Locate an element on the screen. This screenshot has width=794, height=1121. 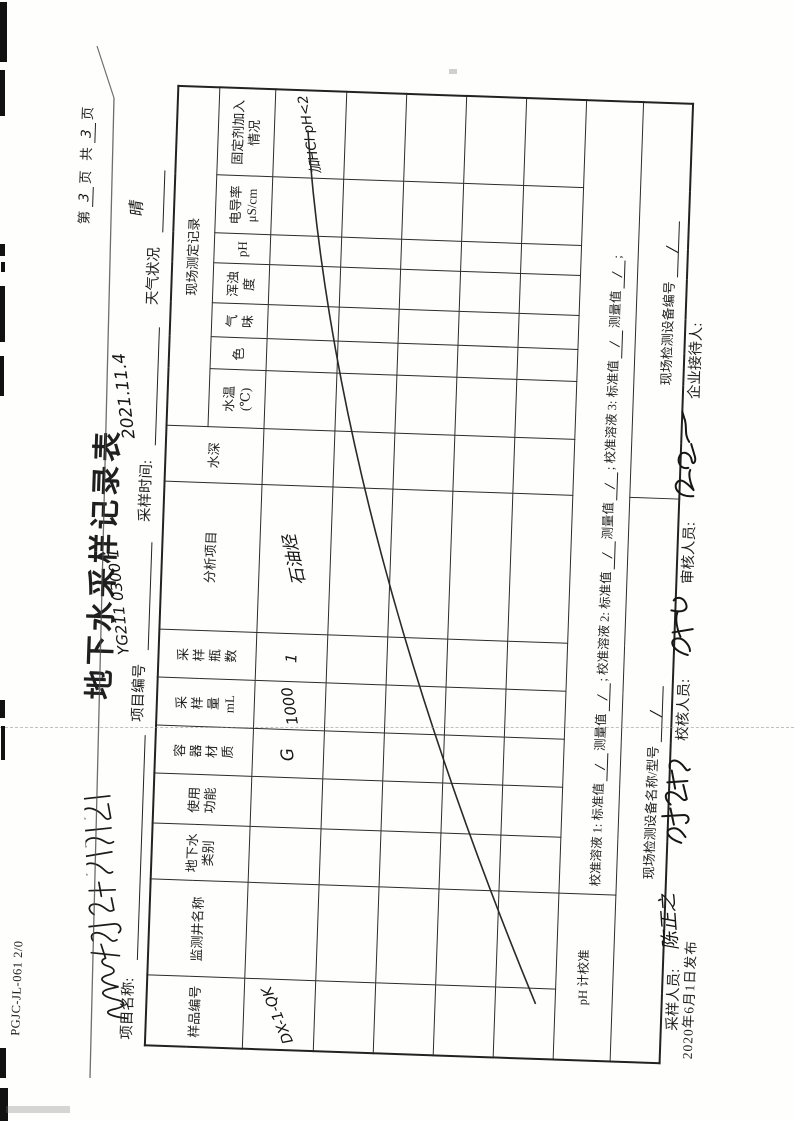
checker-signature is located at coordinates (682, 626).